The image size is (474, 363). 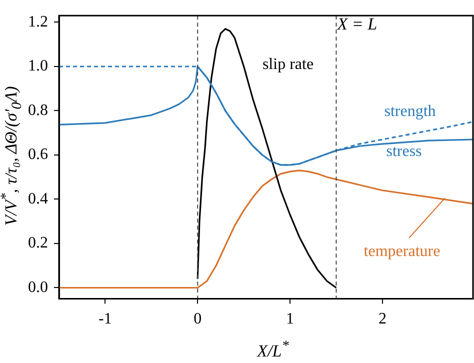 I want to click on text: temperature, so click(x=402, y=251).